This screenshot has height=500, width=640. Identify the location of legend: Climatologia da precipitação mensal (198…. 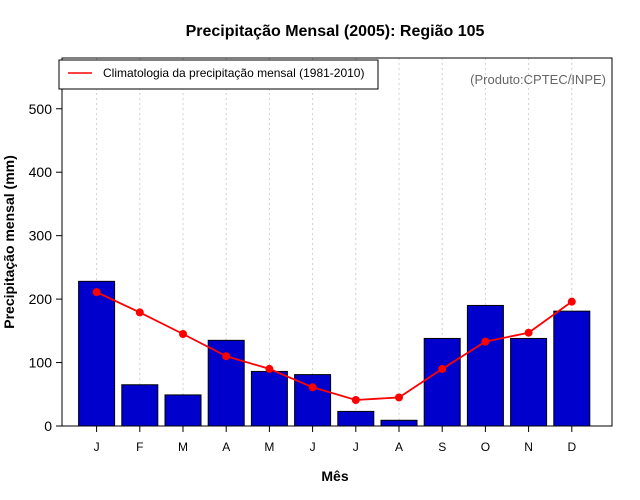
(218, 74).